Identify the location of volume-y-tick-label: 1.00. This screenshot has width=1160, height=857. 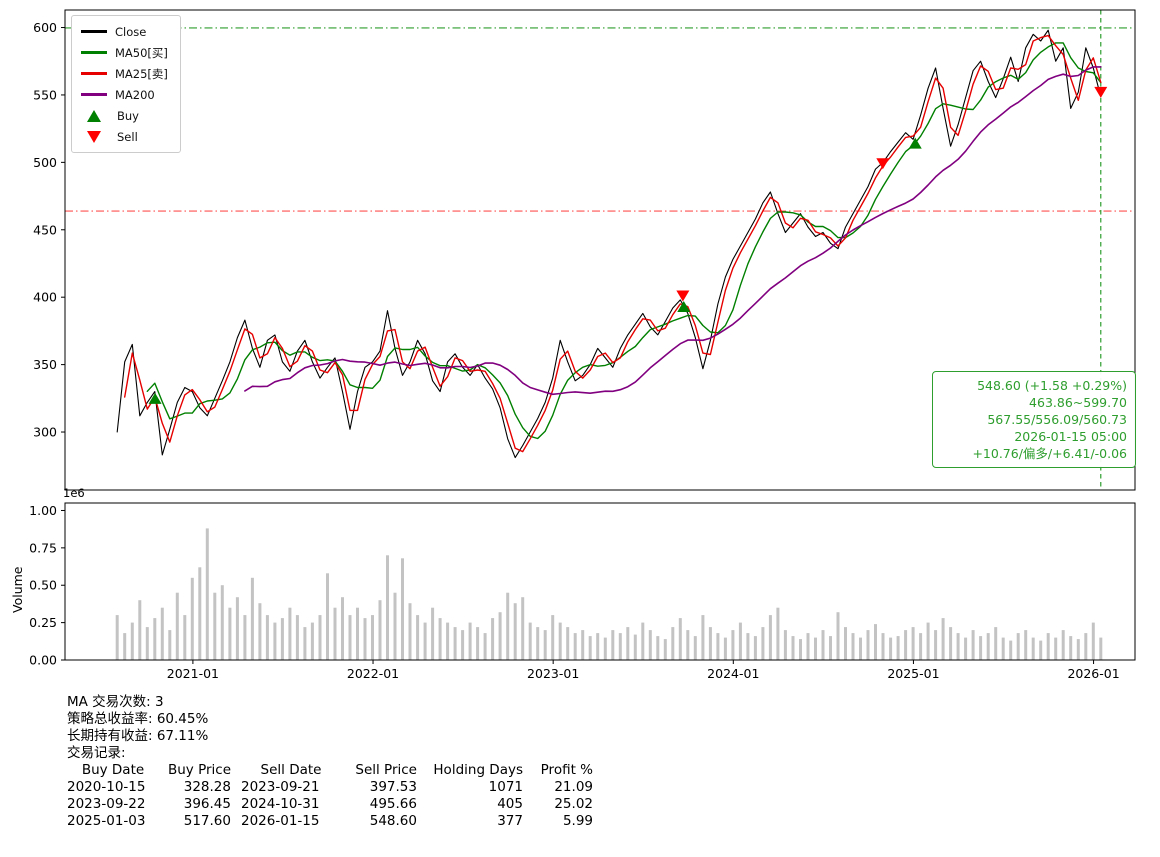
(43, 510).